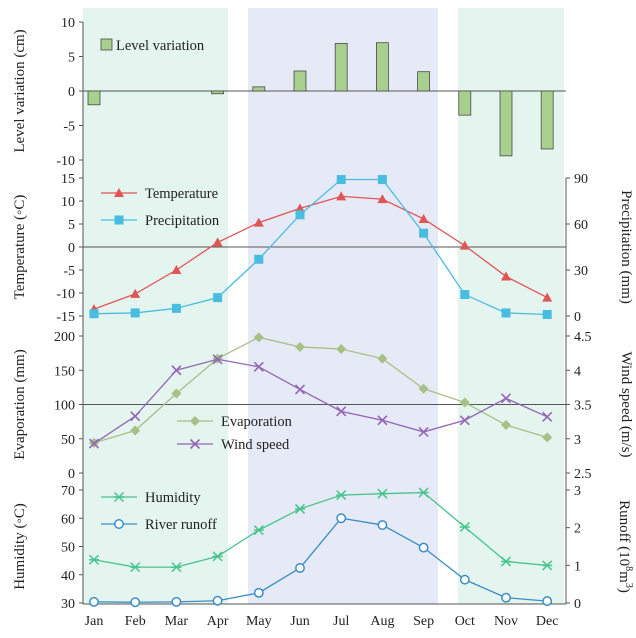 This screenshot has height=638, width=636. I want to click on y-tick-label: 200, so click(64, 337).